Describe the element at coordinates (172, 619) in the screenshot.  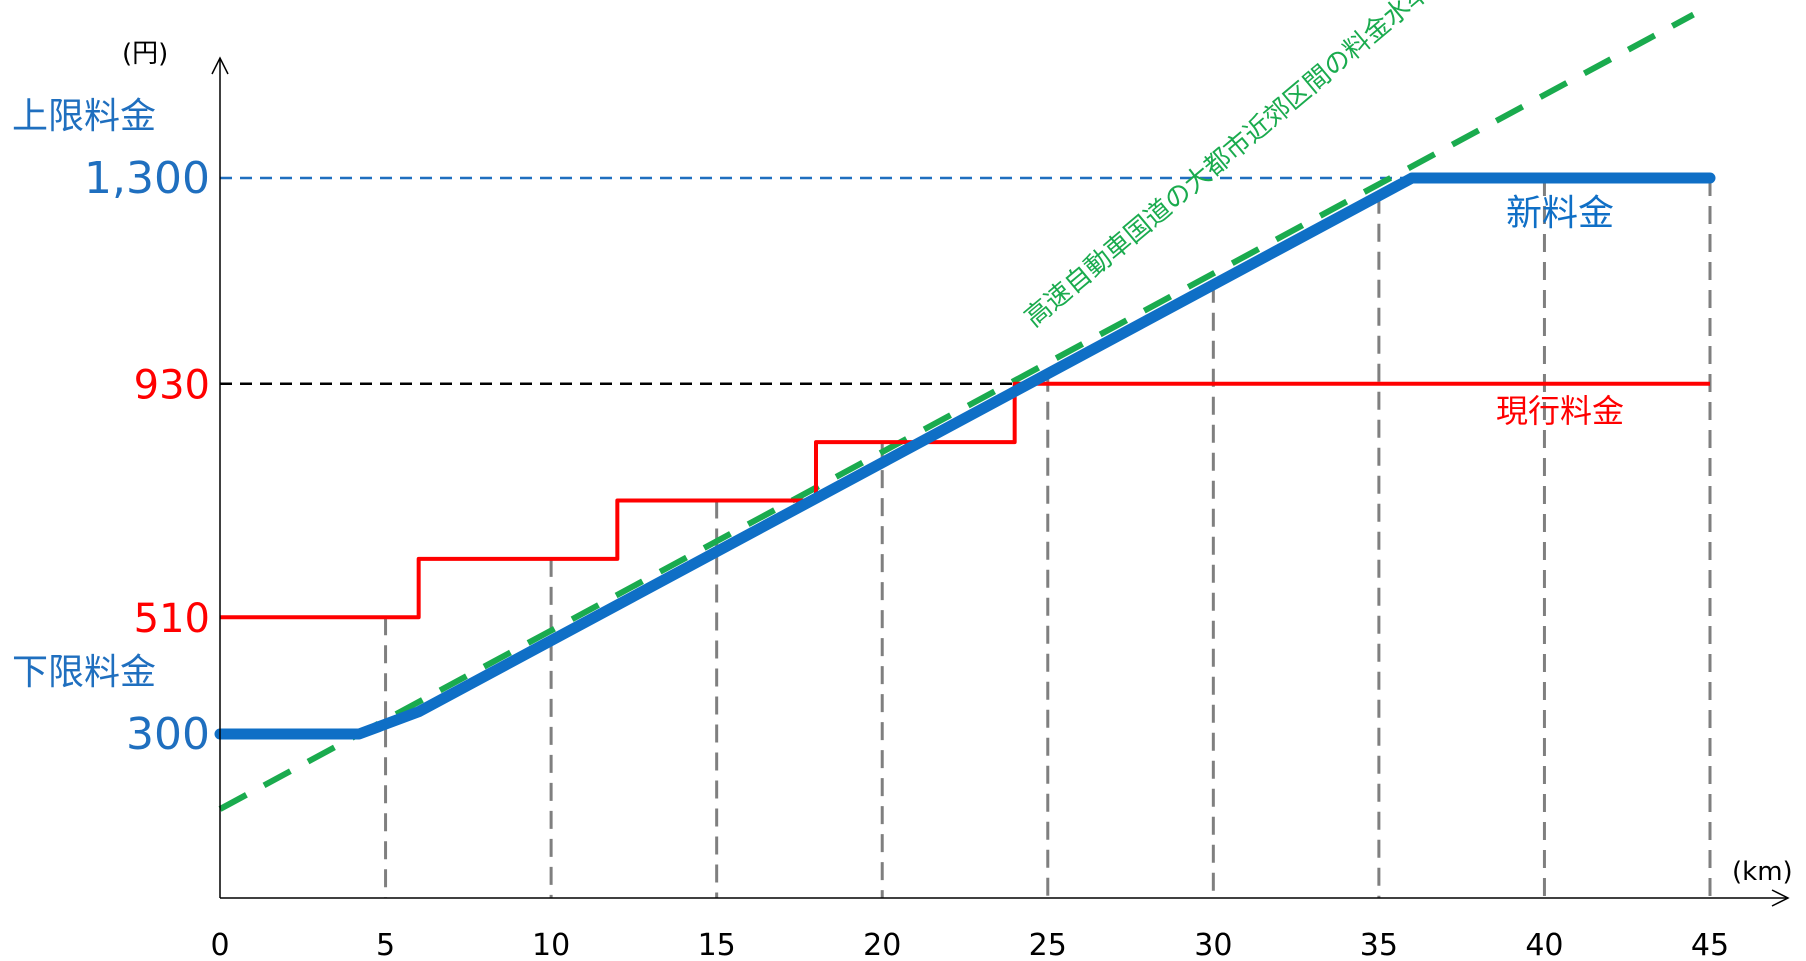
I see `y-value-label: 510` at that location.